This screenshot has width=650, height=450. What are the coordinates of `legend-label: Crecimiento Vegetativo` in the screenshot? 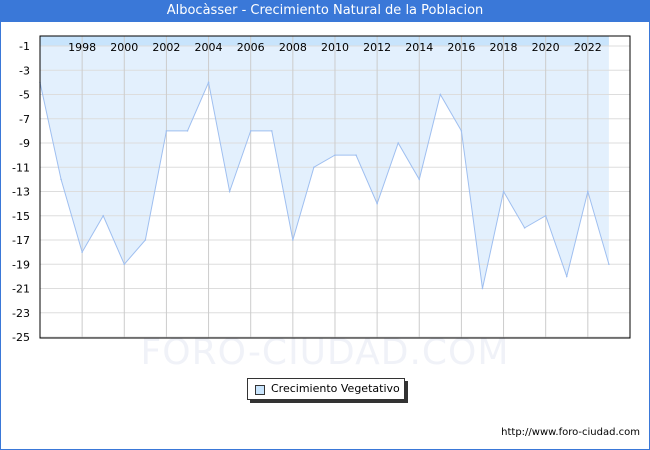 It's located at (335, 388).